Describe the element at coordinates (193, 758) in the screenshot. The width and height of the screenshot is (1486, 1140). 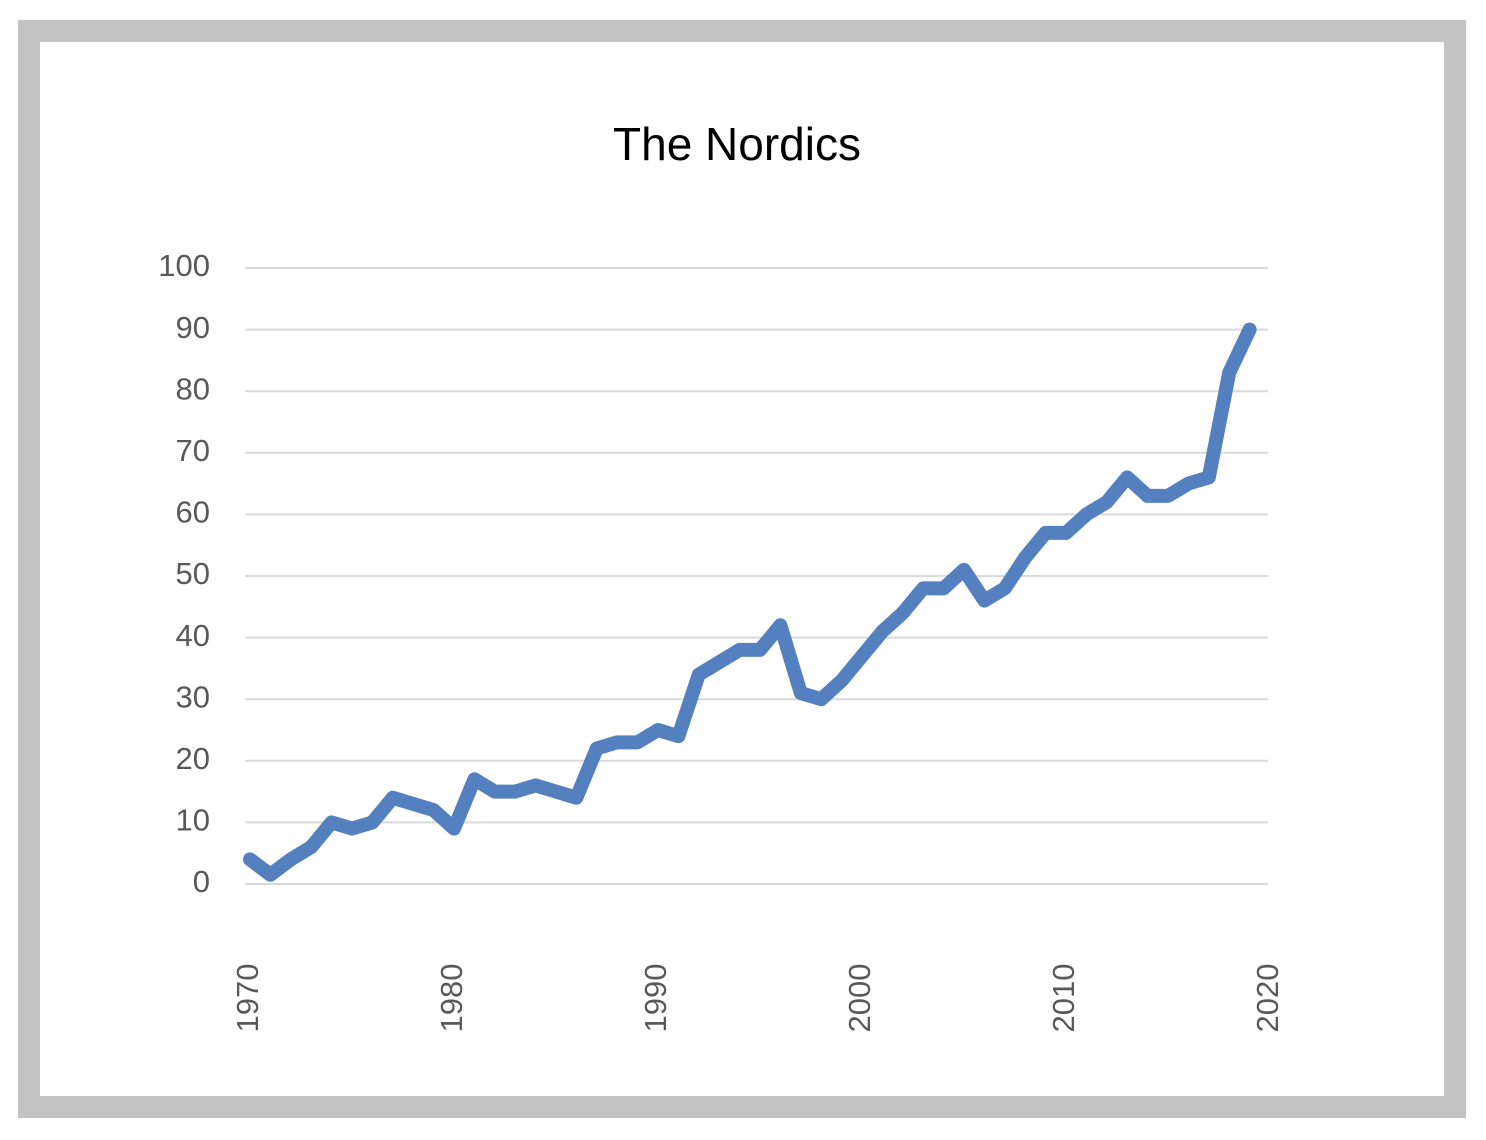
I see `y-tick-label: 20` at that location.